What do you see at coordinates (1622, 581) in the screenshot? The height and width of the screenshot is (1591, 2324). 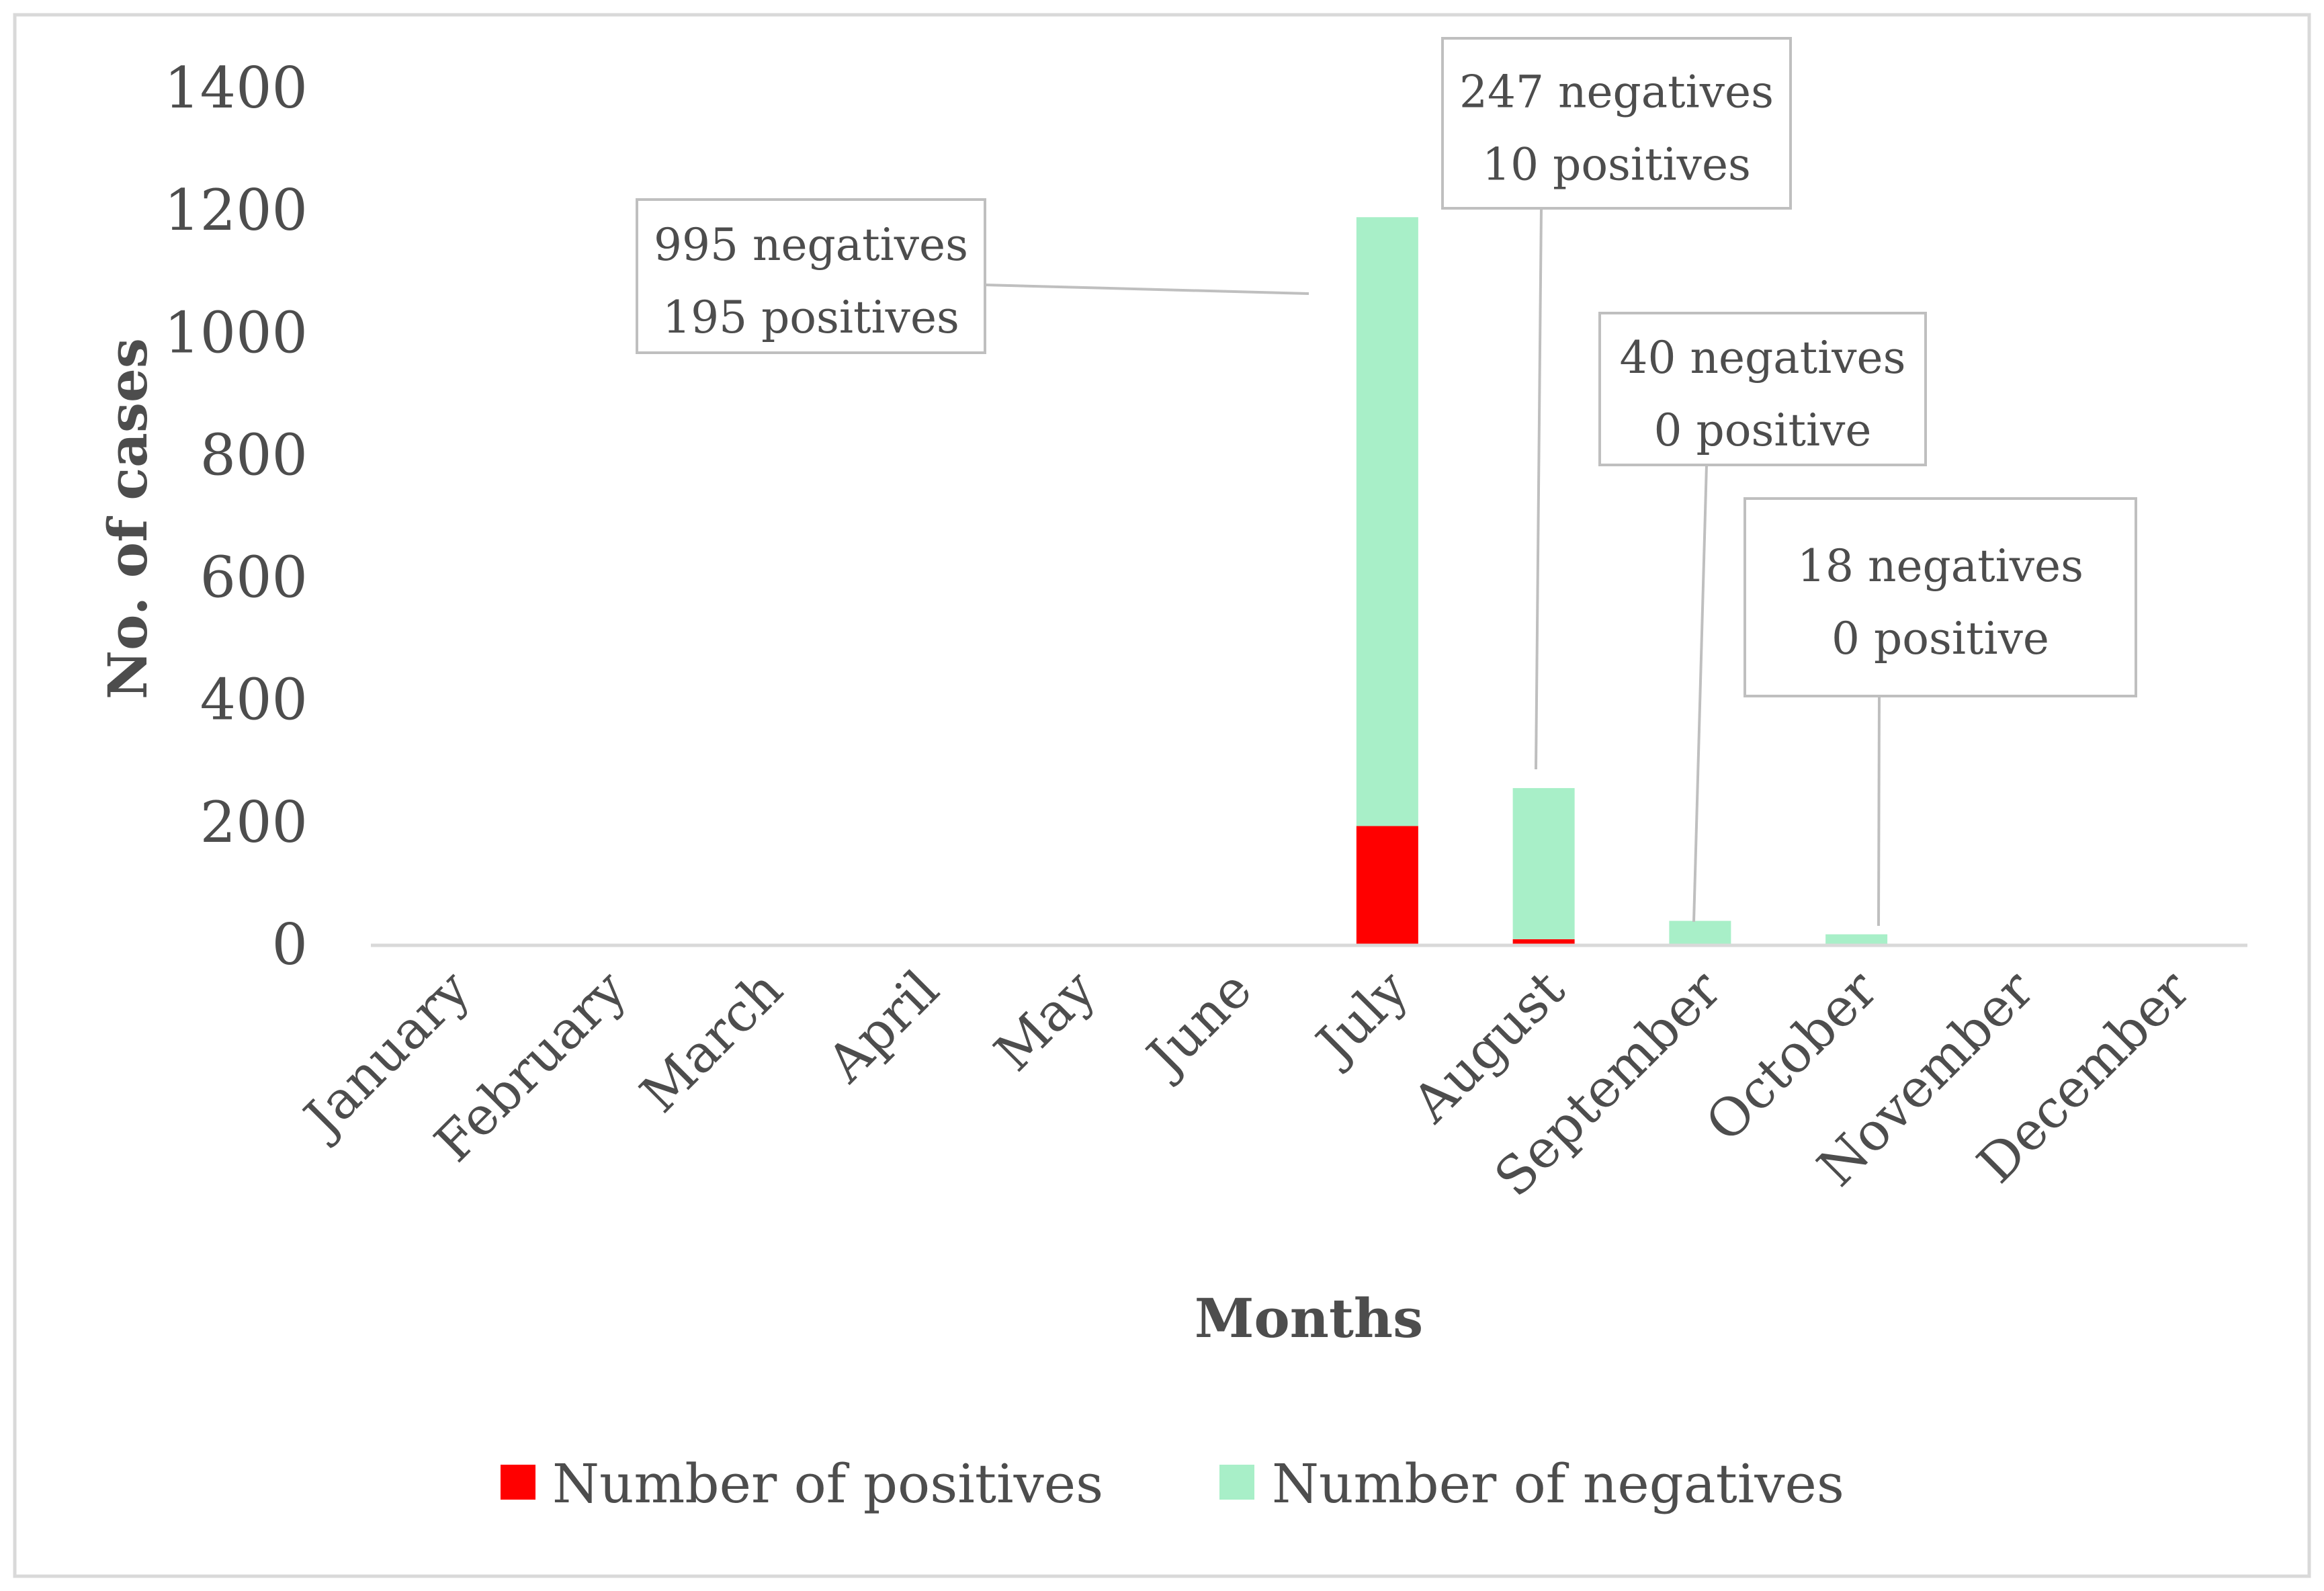 I see `bars-group` at bounding box center [1622, 581].